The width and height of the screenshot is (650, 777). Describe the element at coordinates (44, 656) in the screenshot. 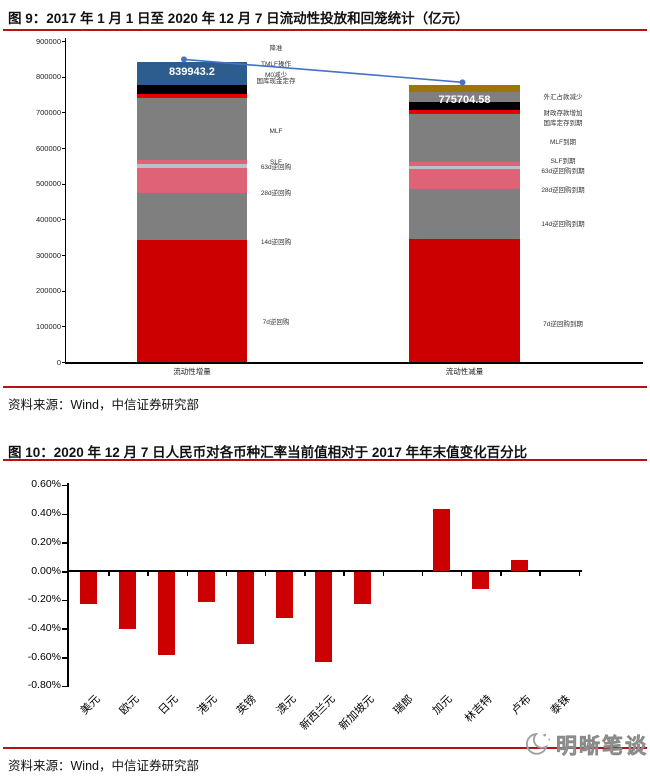

I see `y-axis-tick-label: -0.60%` at that location.